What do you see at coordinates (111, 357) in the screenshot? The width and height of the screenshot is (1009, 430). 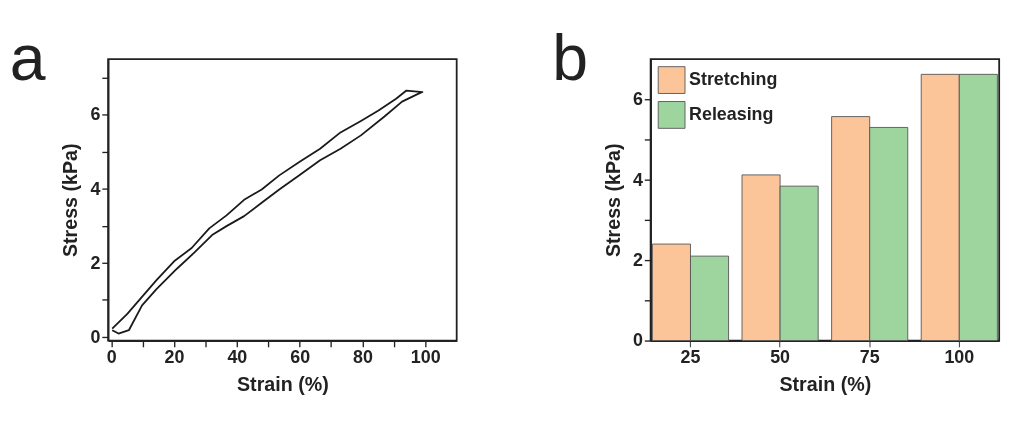 I see `x-tick-label: 0` at bounding box center [111, 357].